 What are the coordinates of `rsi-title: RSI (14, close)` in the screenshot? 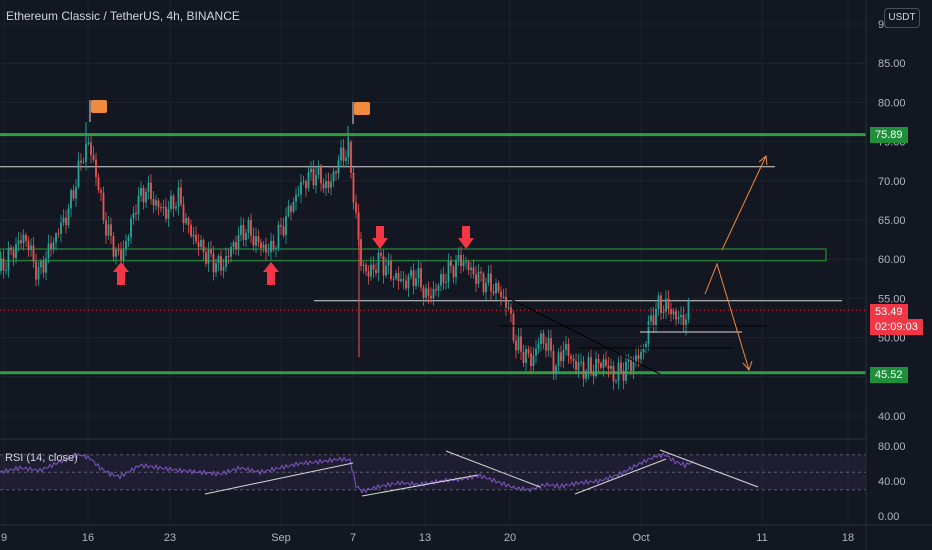 It's located at (41, 458).